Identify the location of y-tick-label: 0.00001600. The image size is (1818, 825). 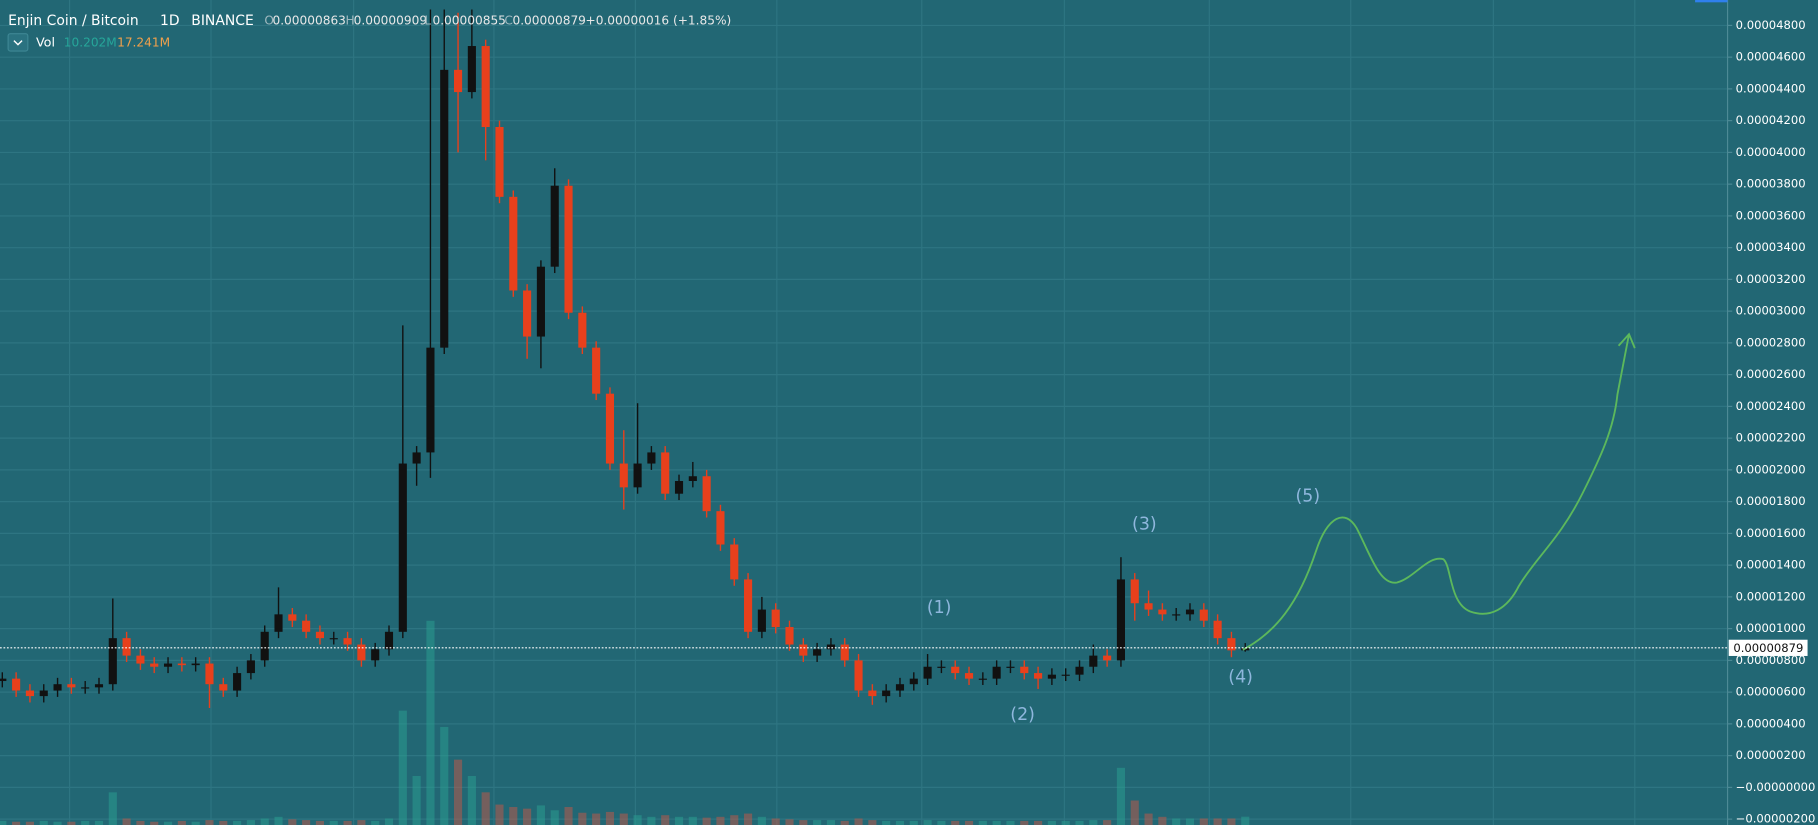
(1771, 533).